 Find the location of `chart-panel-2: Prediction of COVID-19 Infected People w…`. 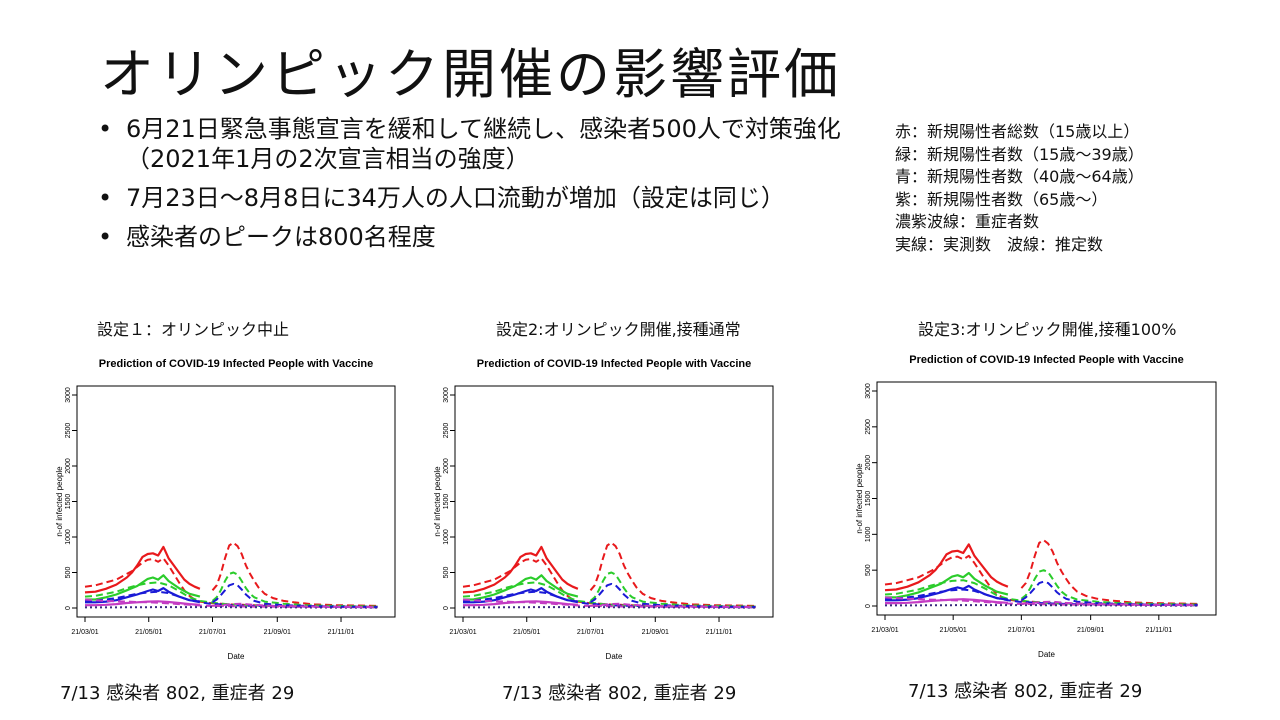

chart-panel-2: Prediction of COVID-19 Infected People w… is located at coordinates (603, 510).